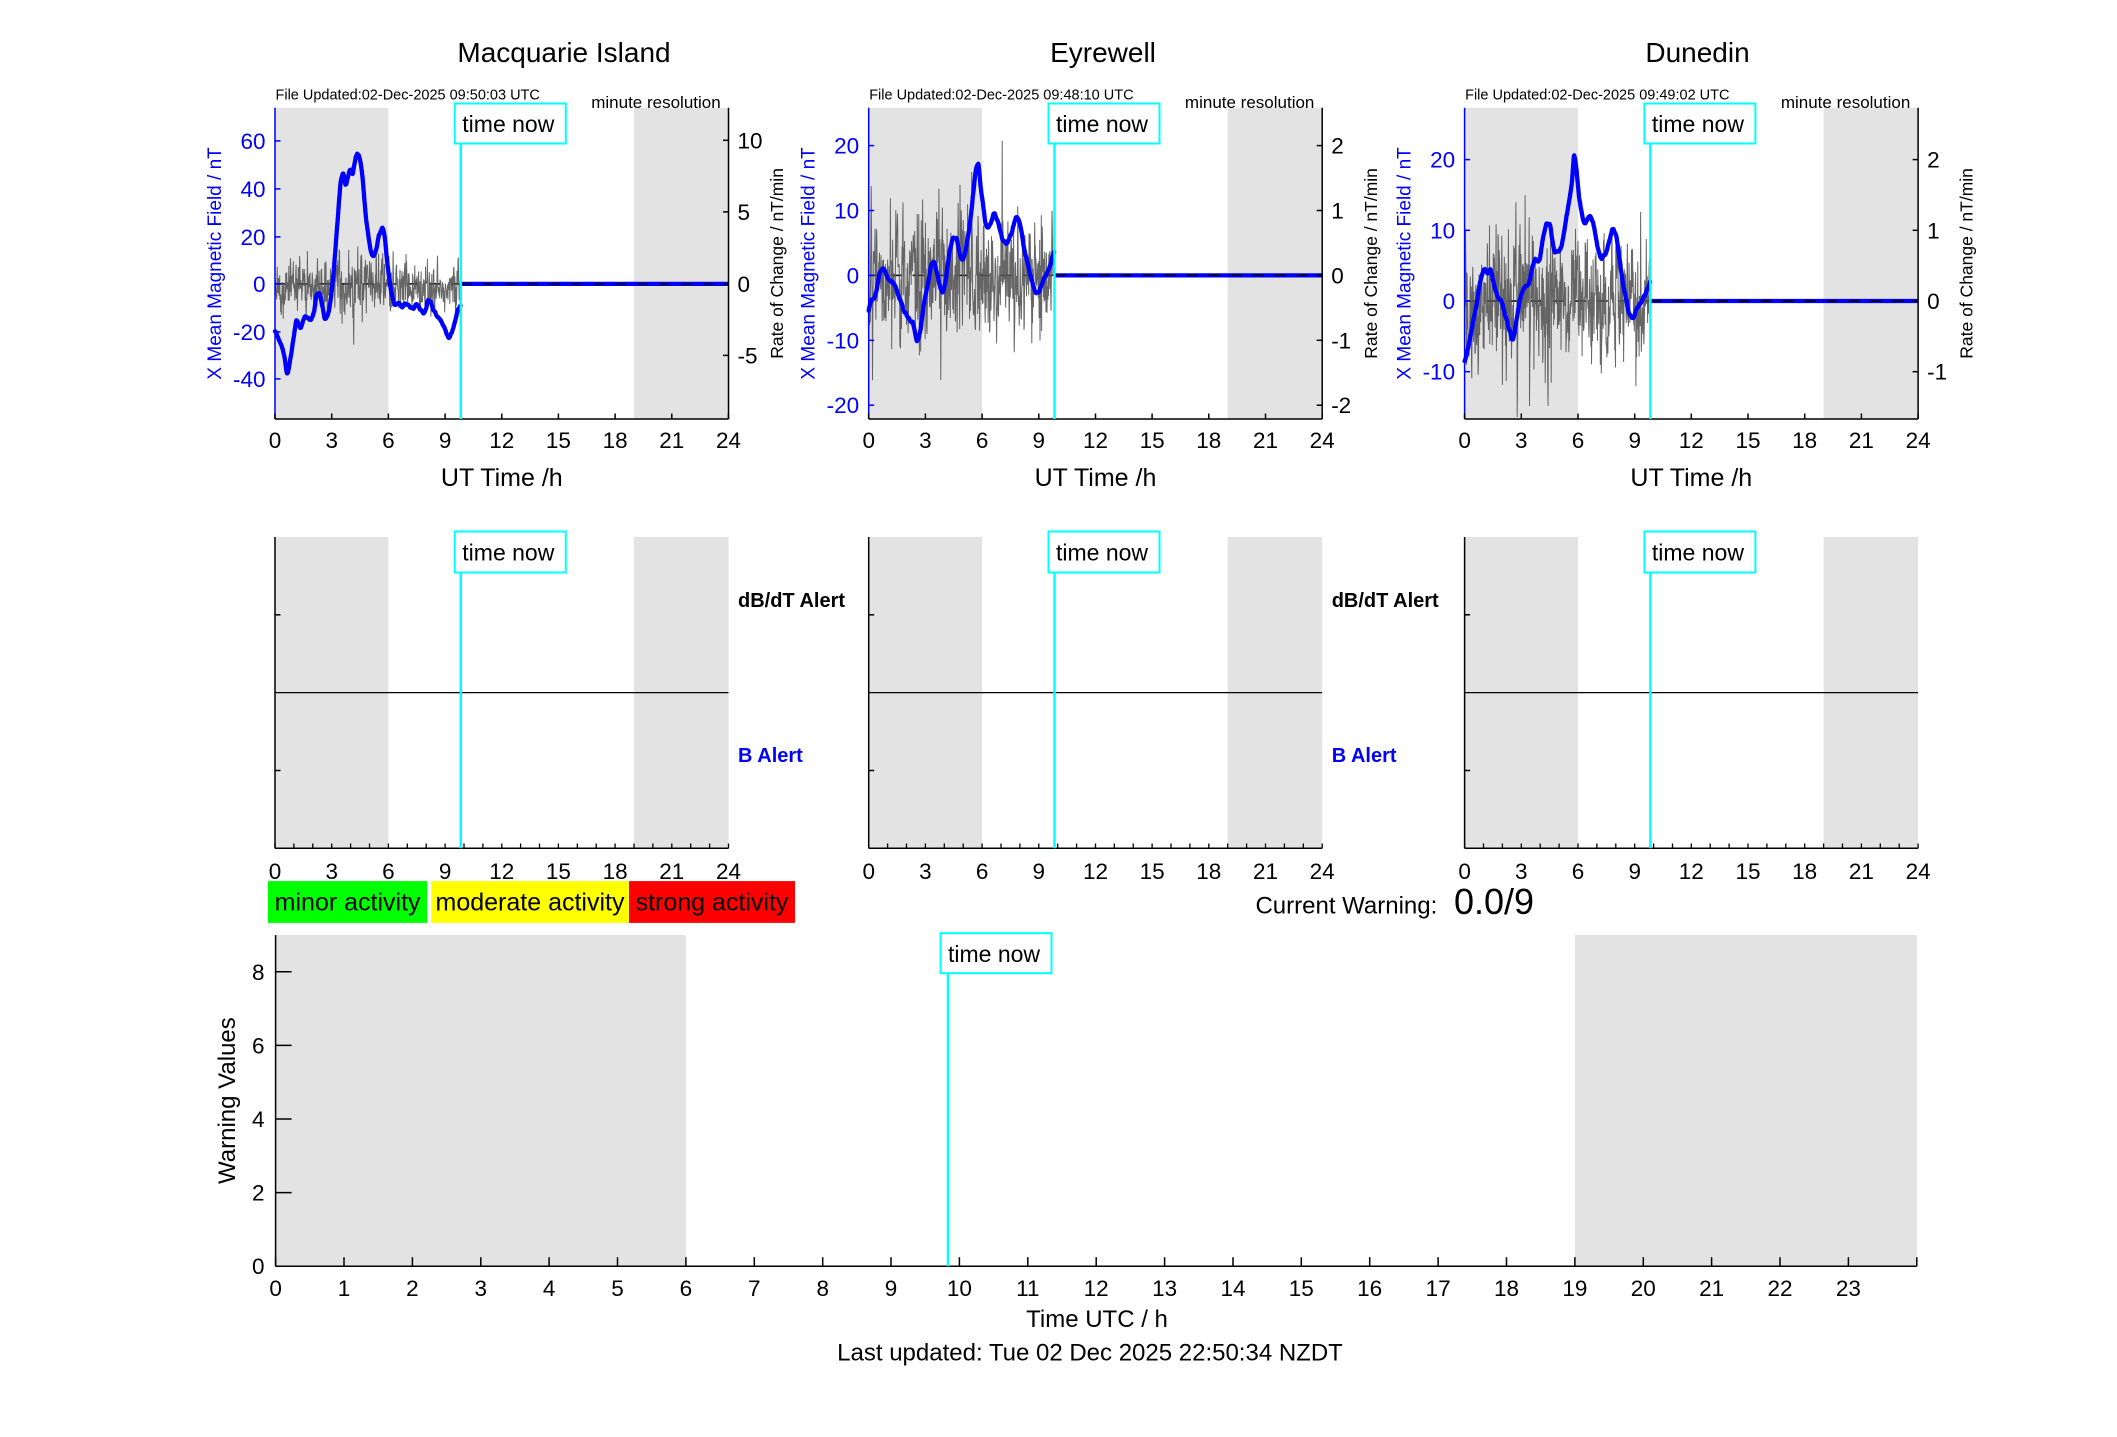 The width and height of the screenshot is (2117, 1437). Describe the element at coordinates (1848, 1288) in the screenshot. I see `svg-text: 23` at that location.